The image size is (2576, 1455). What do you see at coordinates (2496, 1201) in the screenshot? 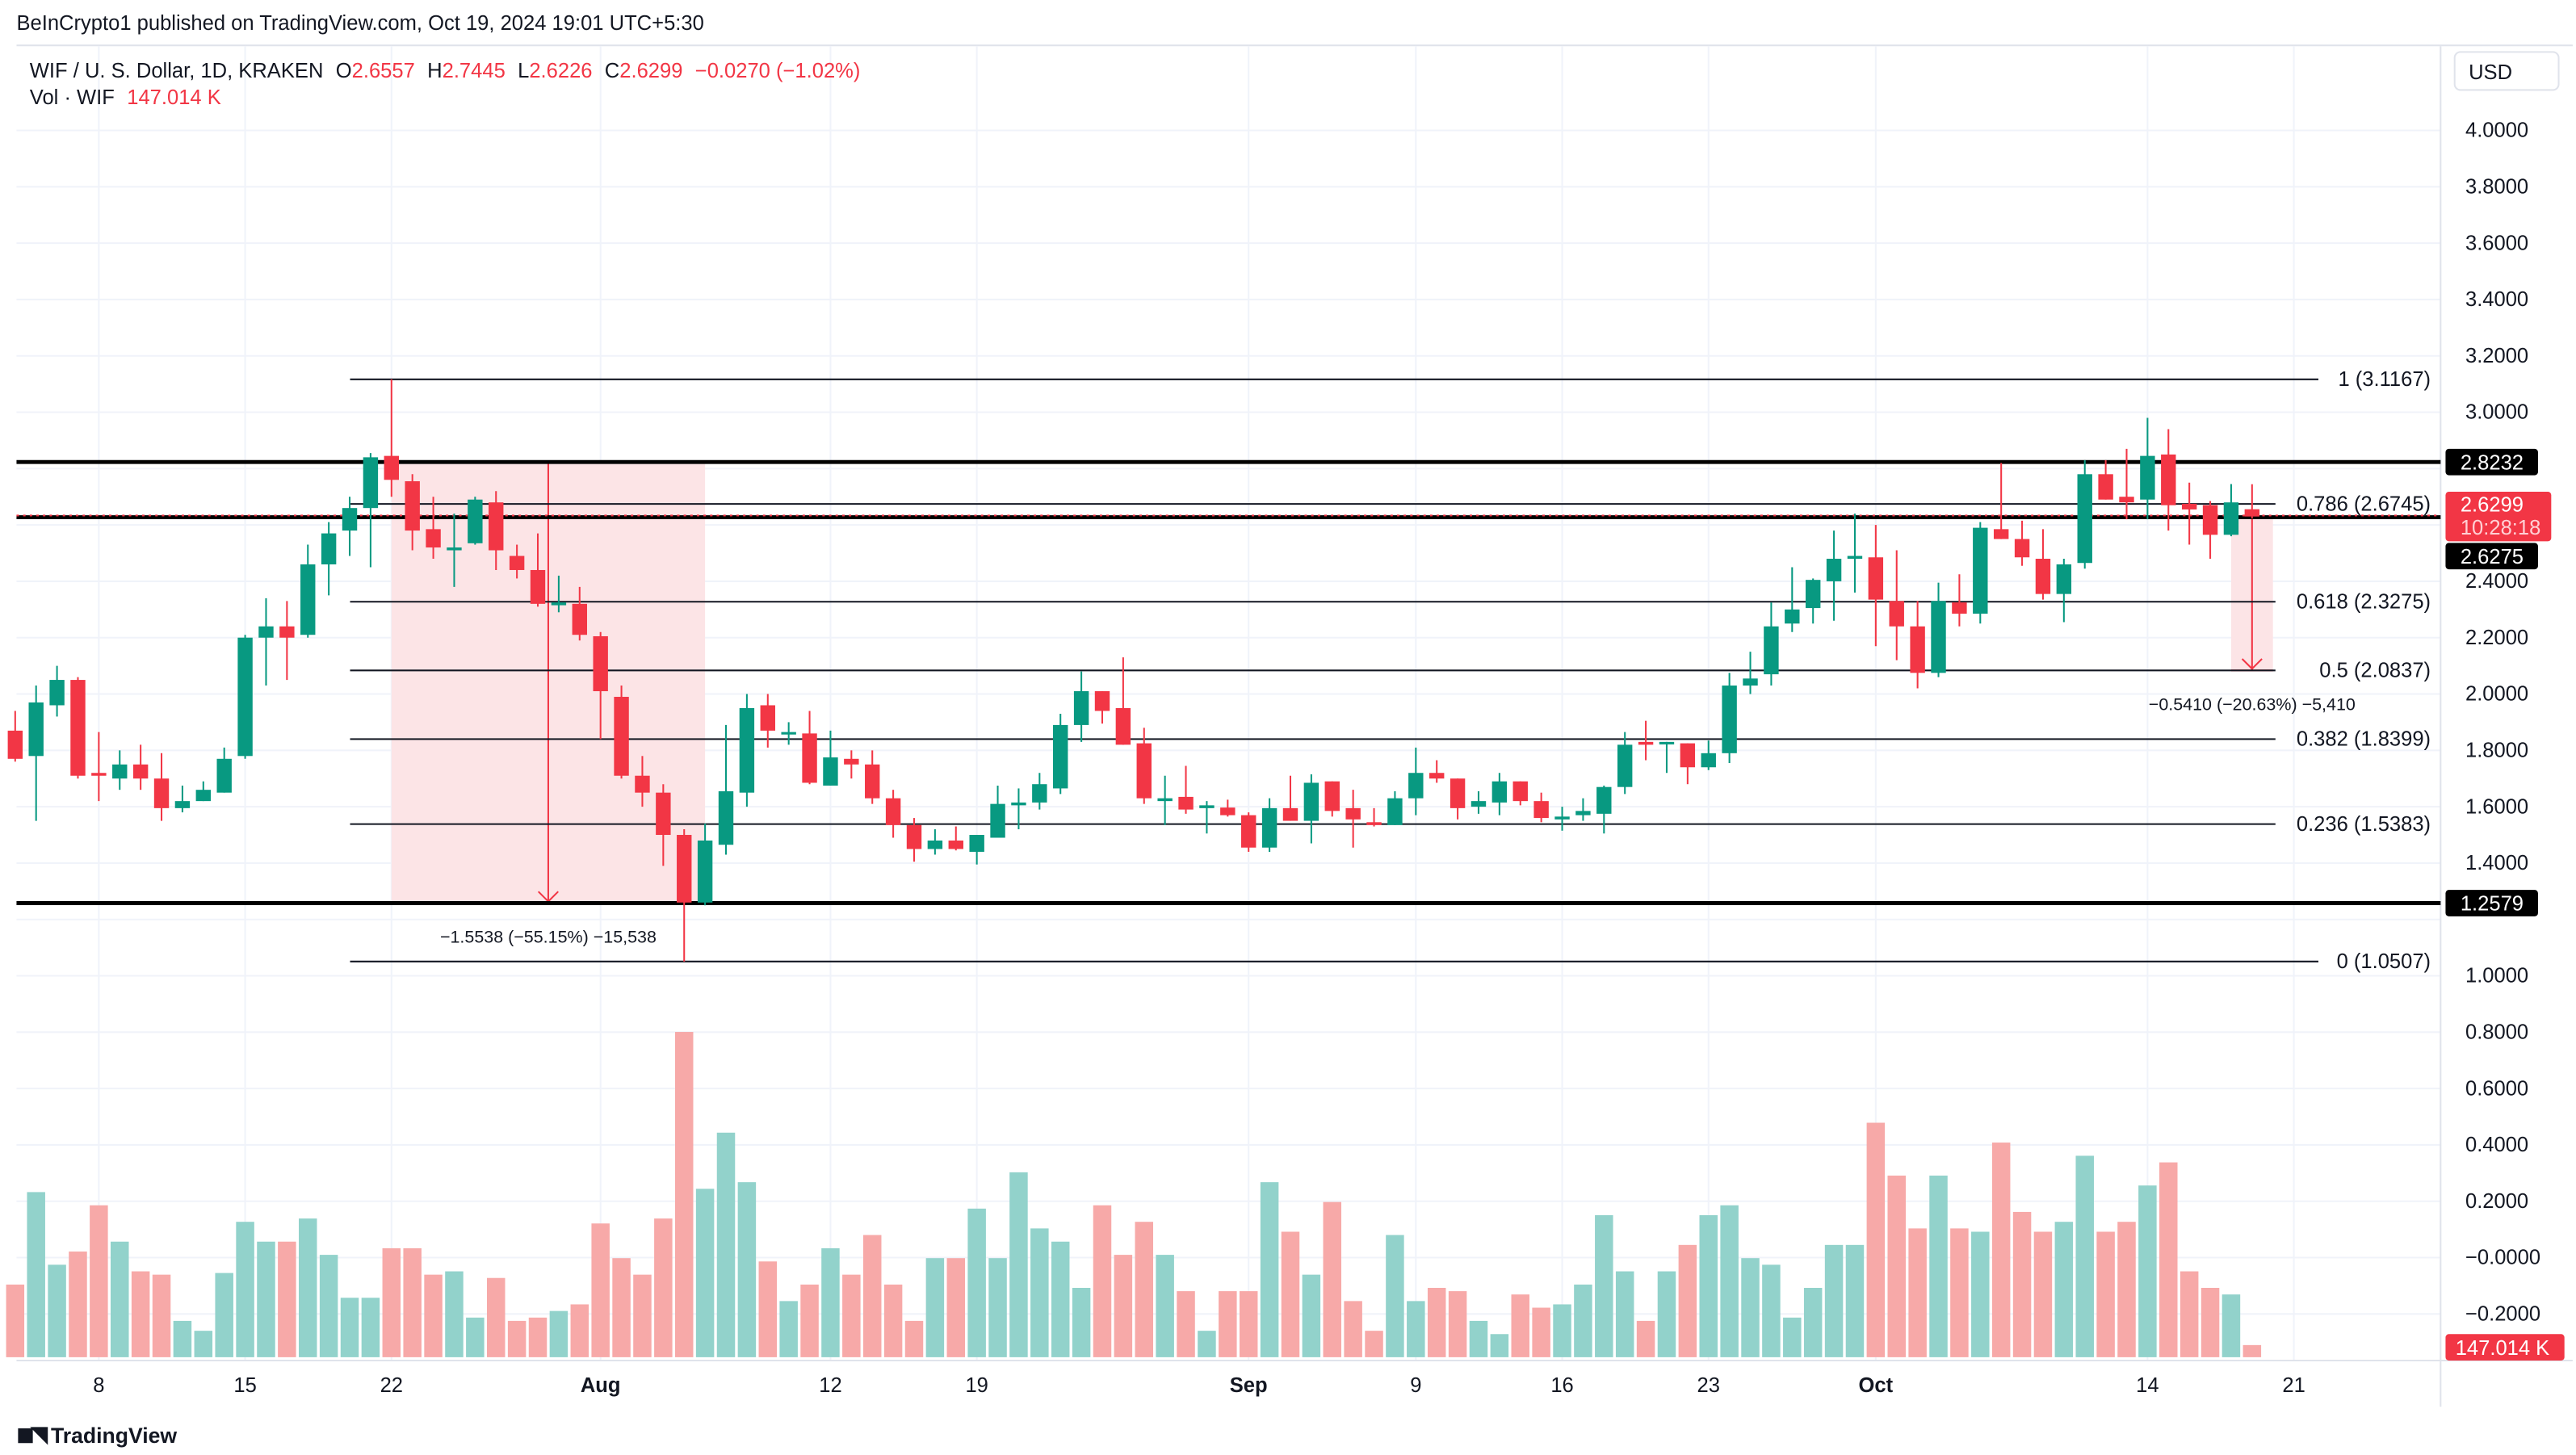
I see `price-axis-label: 0.2000` at bounding box center [2496, 1201].